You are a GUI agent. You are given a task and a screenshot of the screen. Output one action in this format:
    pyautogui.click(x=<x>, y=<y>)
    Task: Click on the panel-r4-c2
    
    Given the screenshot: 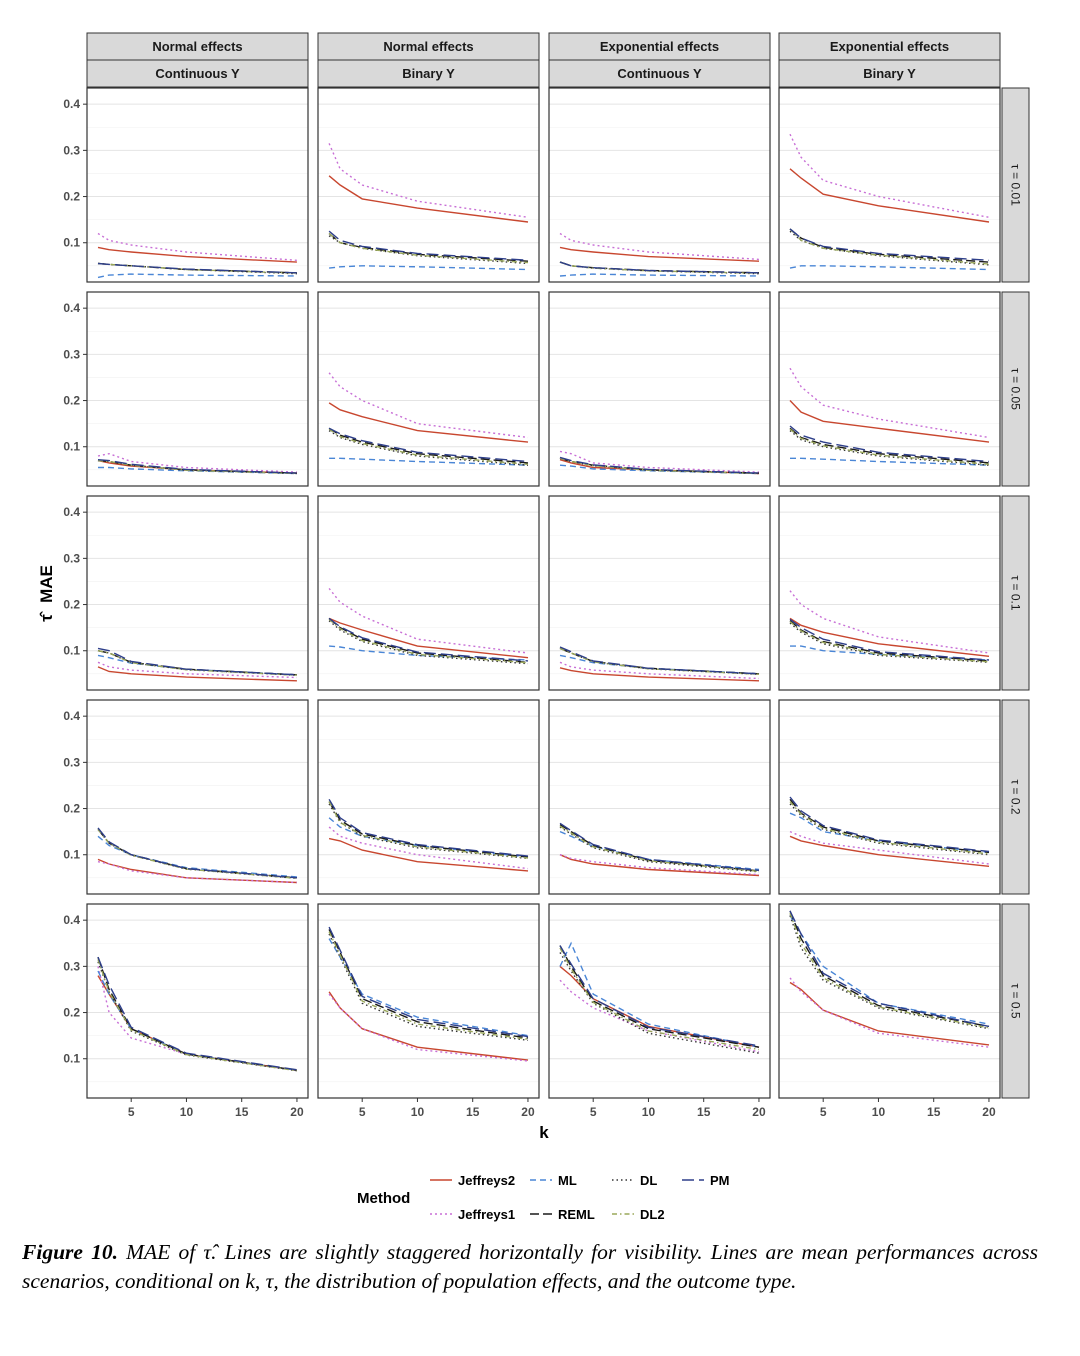 What is the action you would take?
    pyautogui.click(x=428, y=797)
    